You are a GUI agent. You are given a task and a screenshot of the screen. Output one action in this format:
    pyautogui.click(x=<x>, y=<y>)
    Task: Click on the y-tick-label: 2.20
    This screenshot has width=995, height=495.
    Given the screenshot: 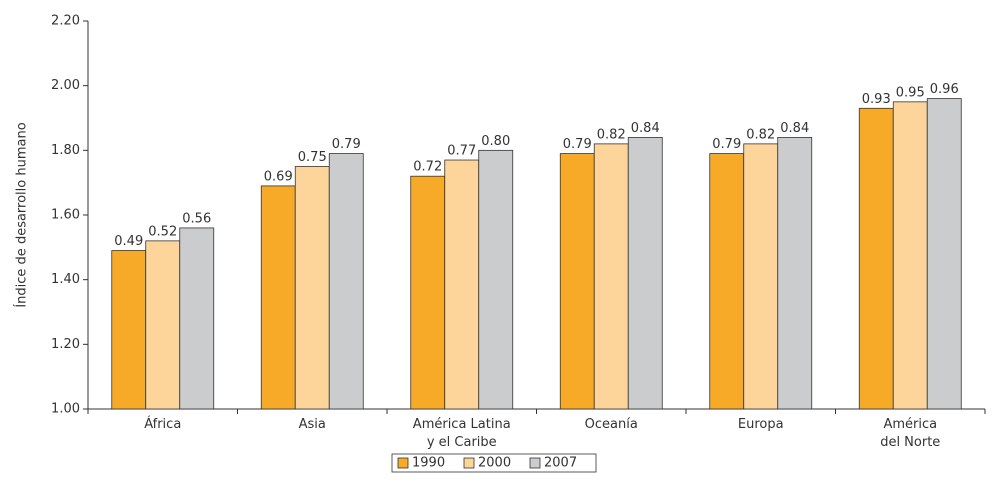 What is the action you would take?
    pyautogui.click(x=65, y=21)
    